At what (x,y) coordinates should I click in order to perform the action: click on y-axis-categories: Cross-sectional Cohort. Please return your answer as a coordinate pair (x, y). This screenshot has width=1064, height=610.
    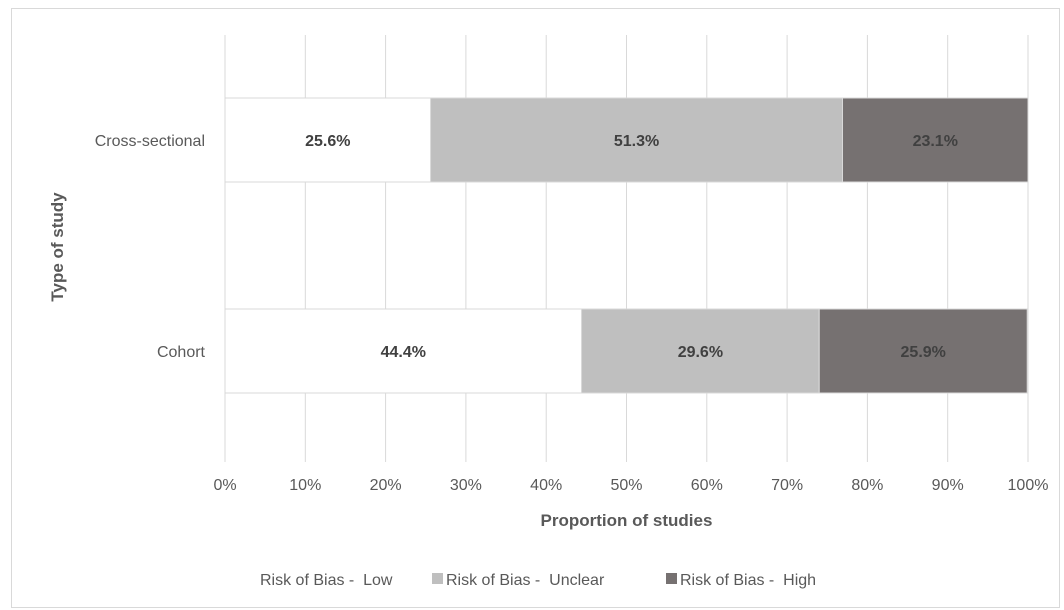
    Looking at the image, I should click on (150, 247).